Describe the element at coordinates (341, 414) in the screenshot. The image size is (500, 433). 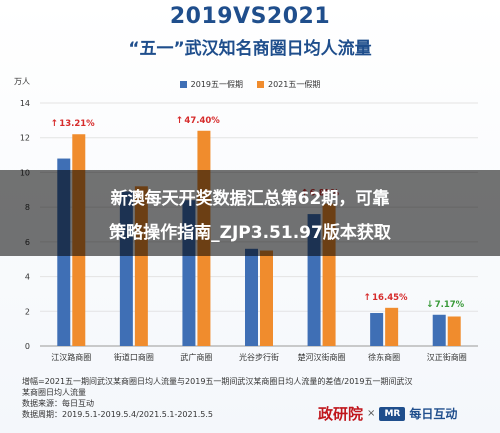
I see `brand-zhengyanyuan-logo: 政研院` at that location.